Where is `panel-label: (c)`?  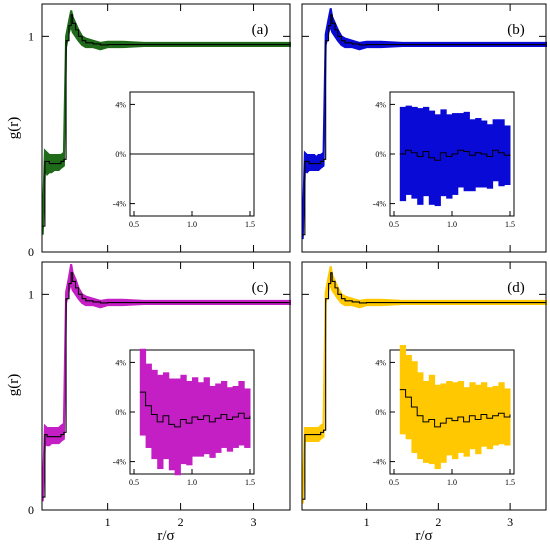 panel-label: (c) is located at coordinates (260, 288).